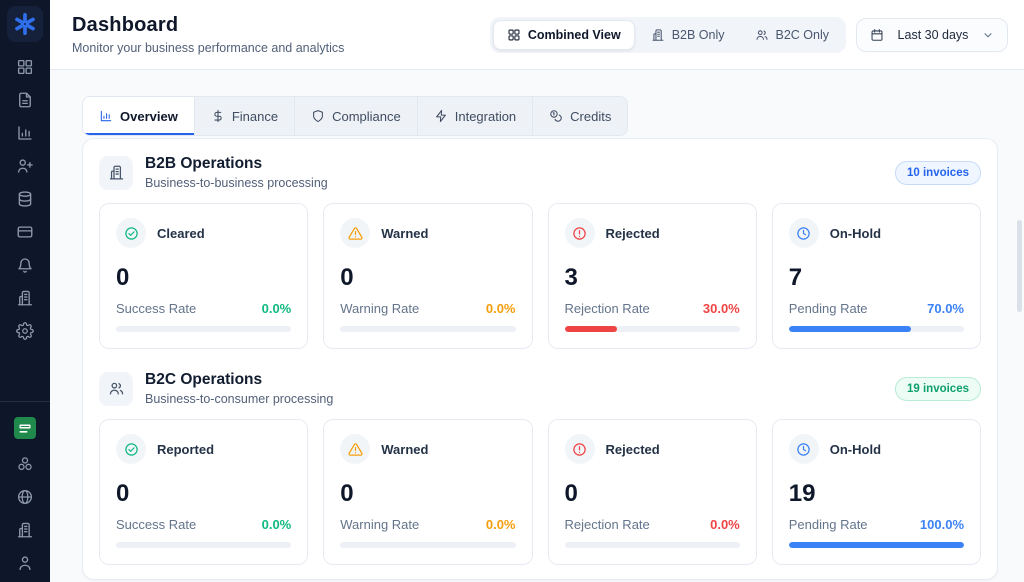 The image size is (1024, 582). What do you see at coordinates (591, 116) in the screenshot?
I see `tab-credits-label: Credits` at bounding box center [591, 116].